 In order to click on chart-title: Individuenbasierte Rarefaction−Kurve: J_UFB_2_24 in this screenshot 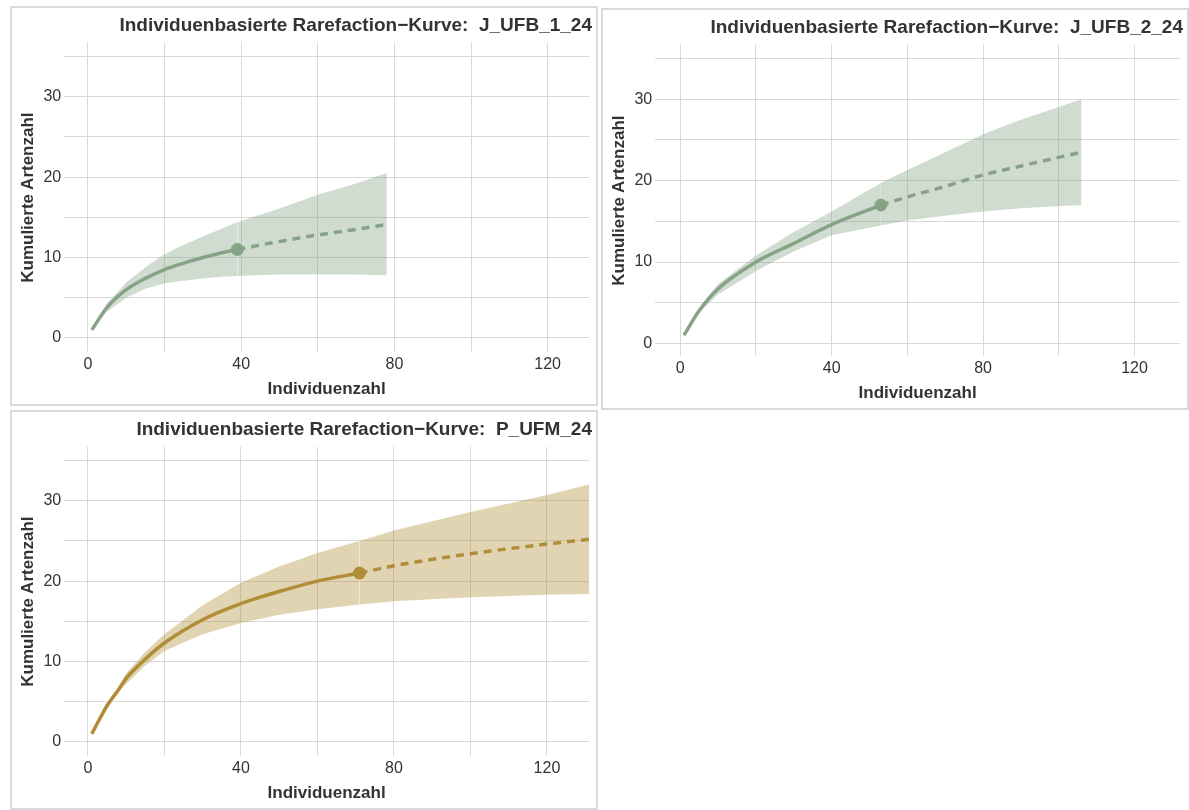, I will do `click(947, 26)`.